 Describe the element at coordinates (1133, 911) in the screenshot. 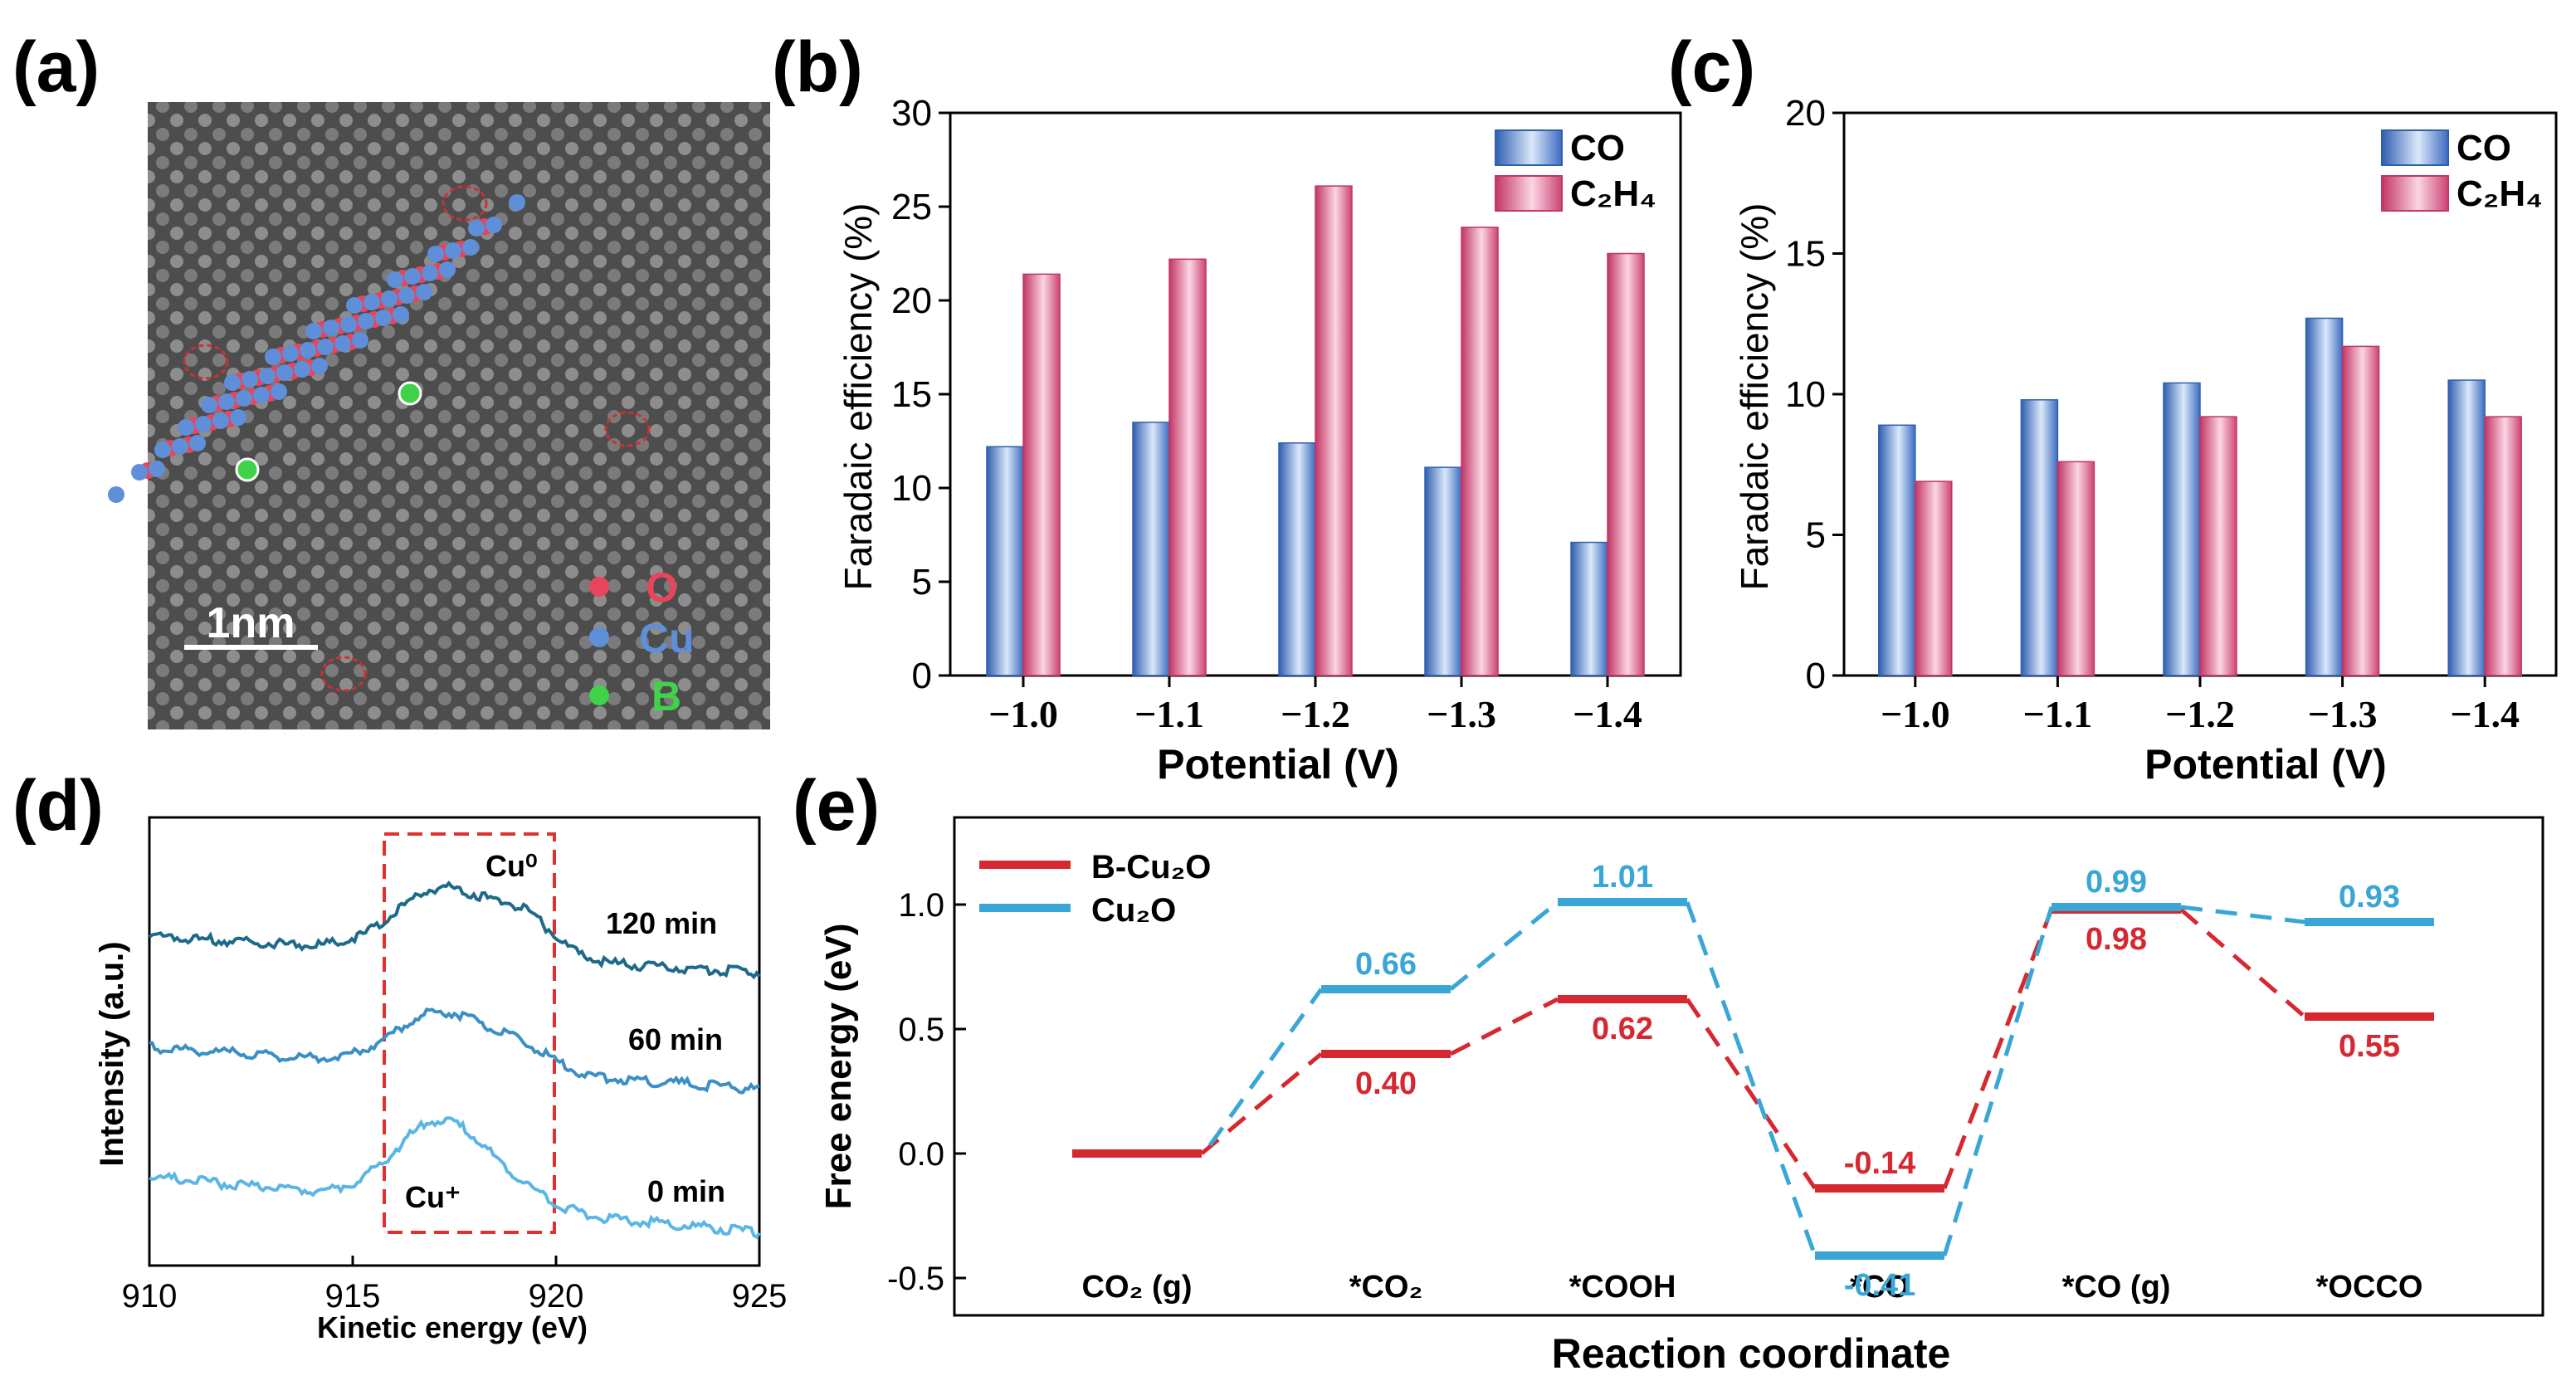

I see `legend-cu2o-label: Cu₂O` at that location.